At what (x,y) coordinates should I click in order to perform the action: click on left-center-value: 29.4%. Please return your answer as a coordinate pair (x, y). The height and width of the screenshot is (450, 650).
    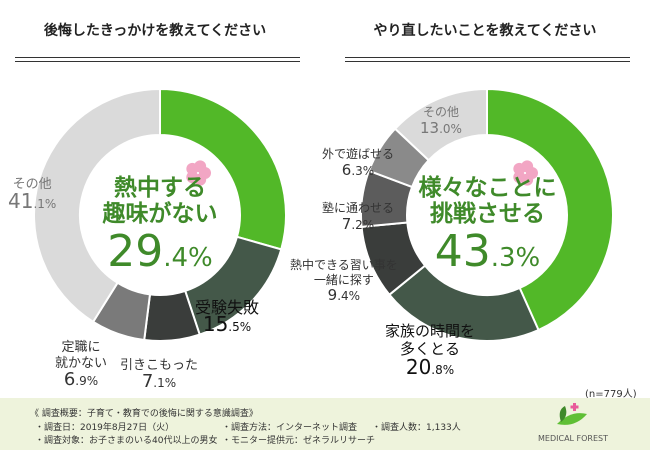
    Looking at the image, I should click on (160, 251).